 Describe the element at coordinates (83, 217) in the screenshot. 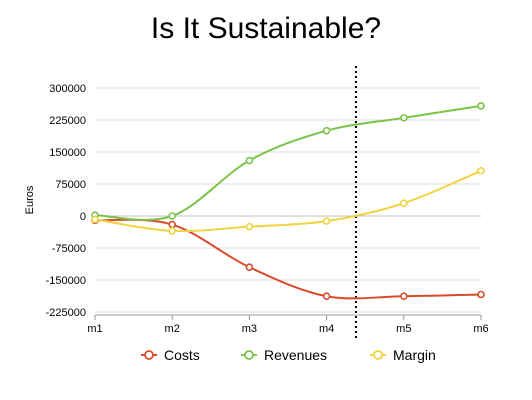

I see `y-tick-label: 0` at that location.